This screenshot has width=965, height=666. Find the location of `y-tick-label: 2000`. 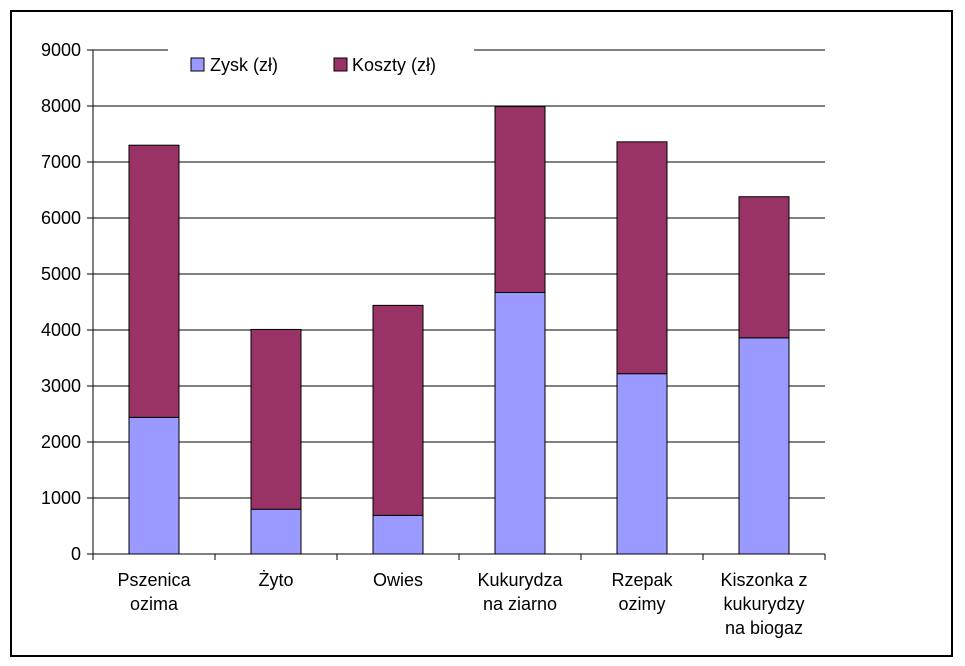

y-tick-label: 2000 is located at coordinates (61, 442).